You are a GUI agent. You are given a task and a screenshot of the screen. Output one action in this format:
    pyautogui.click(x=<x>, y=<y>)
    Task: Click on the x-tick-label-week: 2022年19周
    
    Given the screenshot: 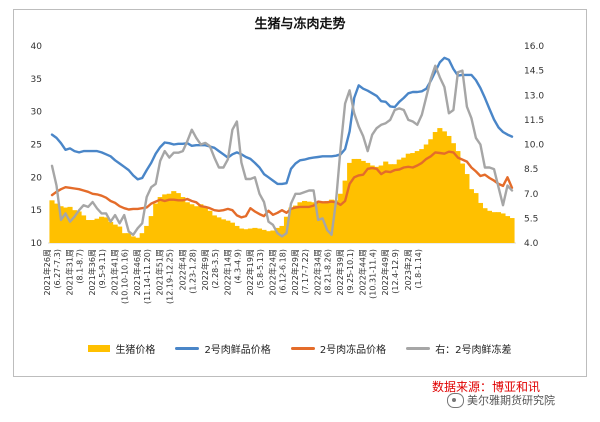 What is the action you would take?
    pyautogui.click(x=250, y=272)
    